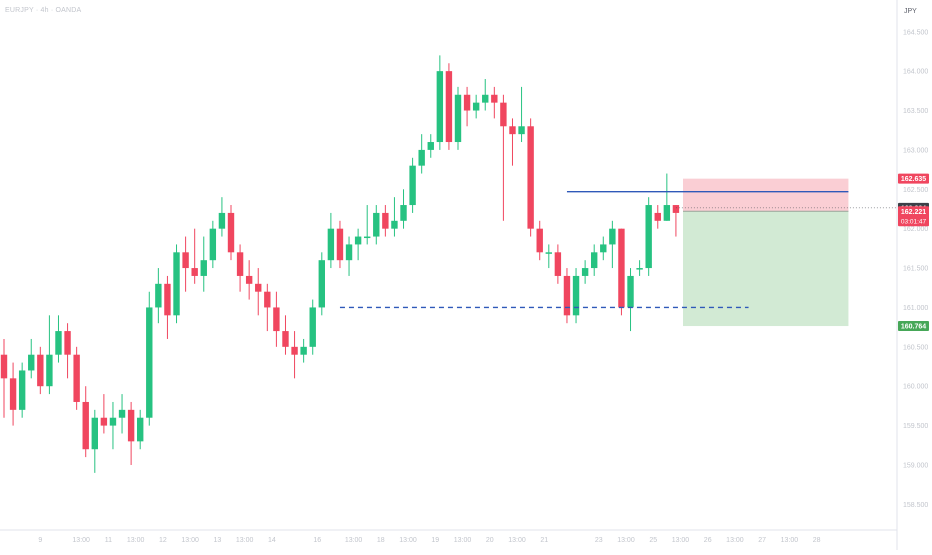  Describe the element at coordinates (217, 540) in the screenshot. I see `time-tick-label: 13` at that location.